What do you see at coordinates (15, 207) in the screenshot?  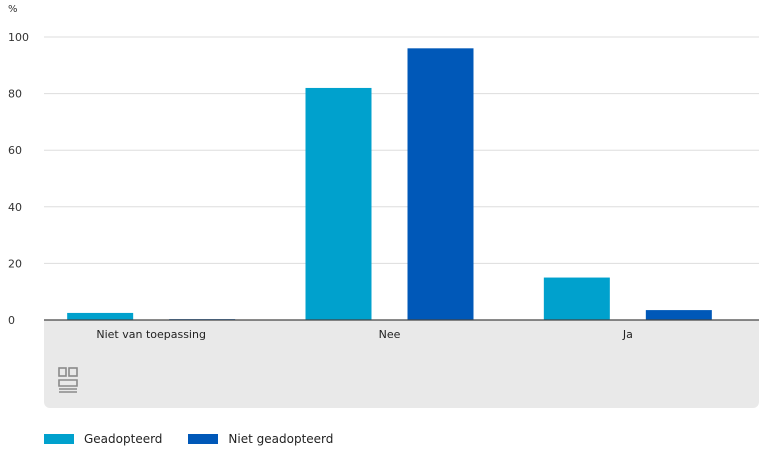 I see `y-tick-label: 40` at bounding box center [15, 207].